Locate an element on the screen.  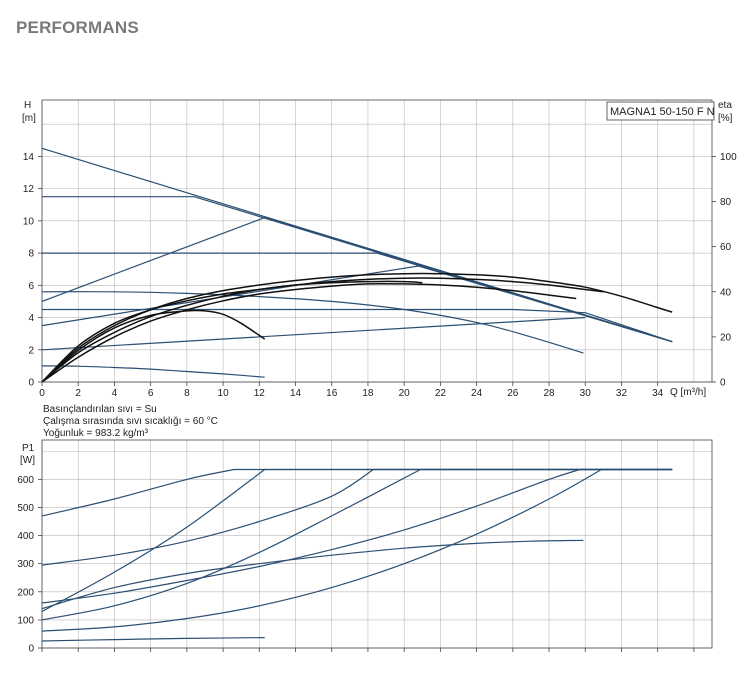
x-tick-label: 6 is located at coordinates (151, 393).